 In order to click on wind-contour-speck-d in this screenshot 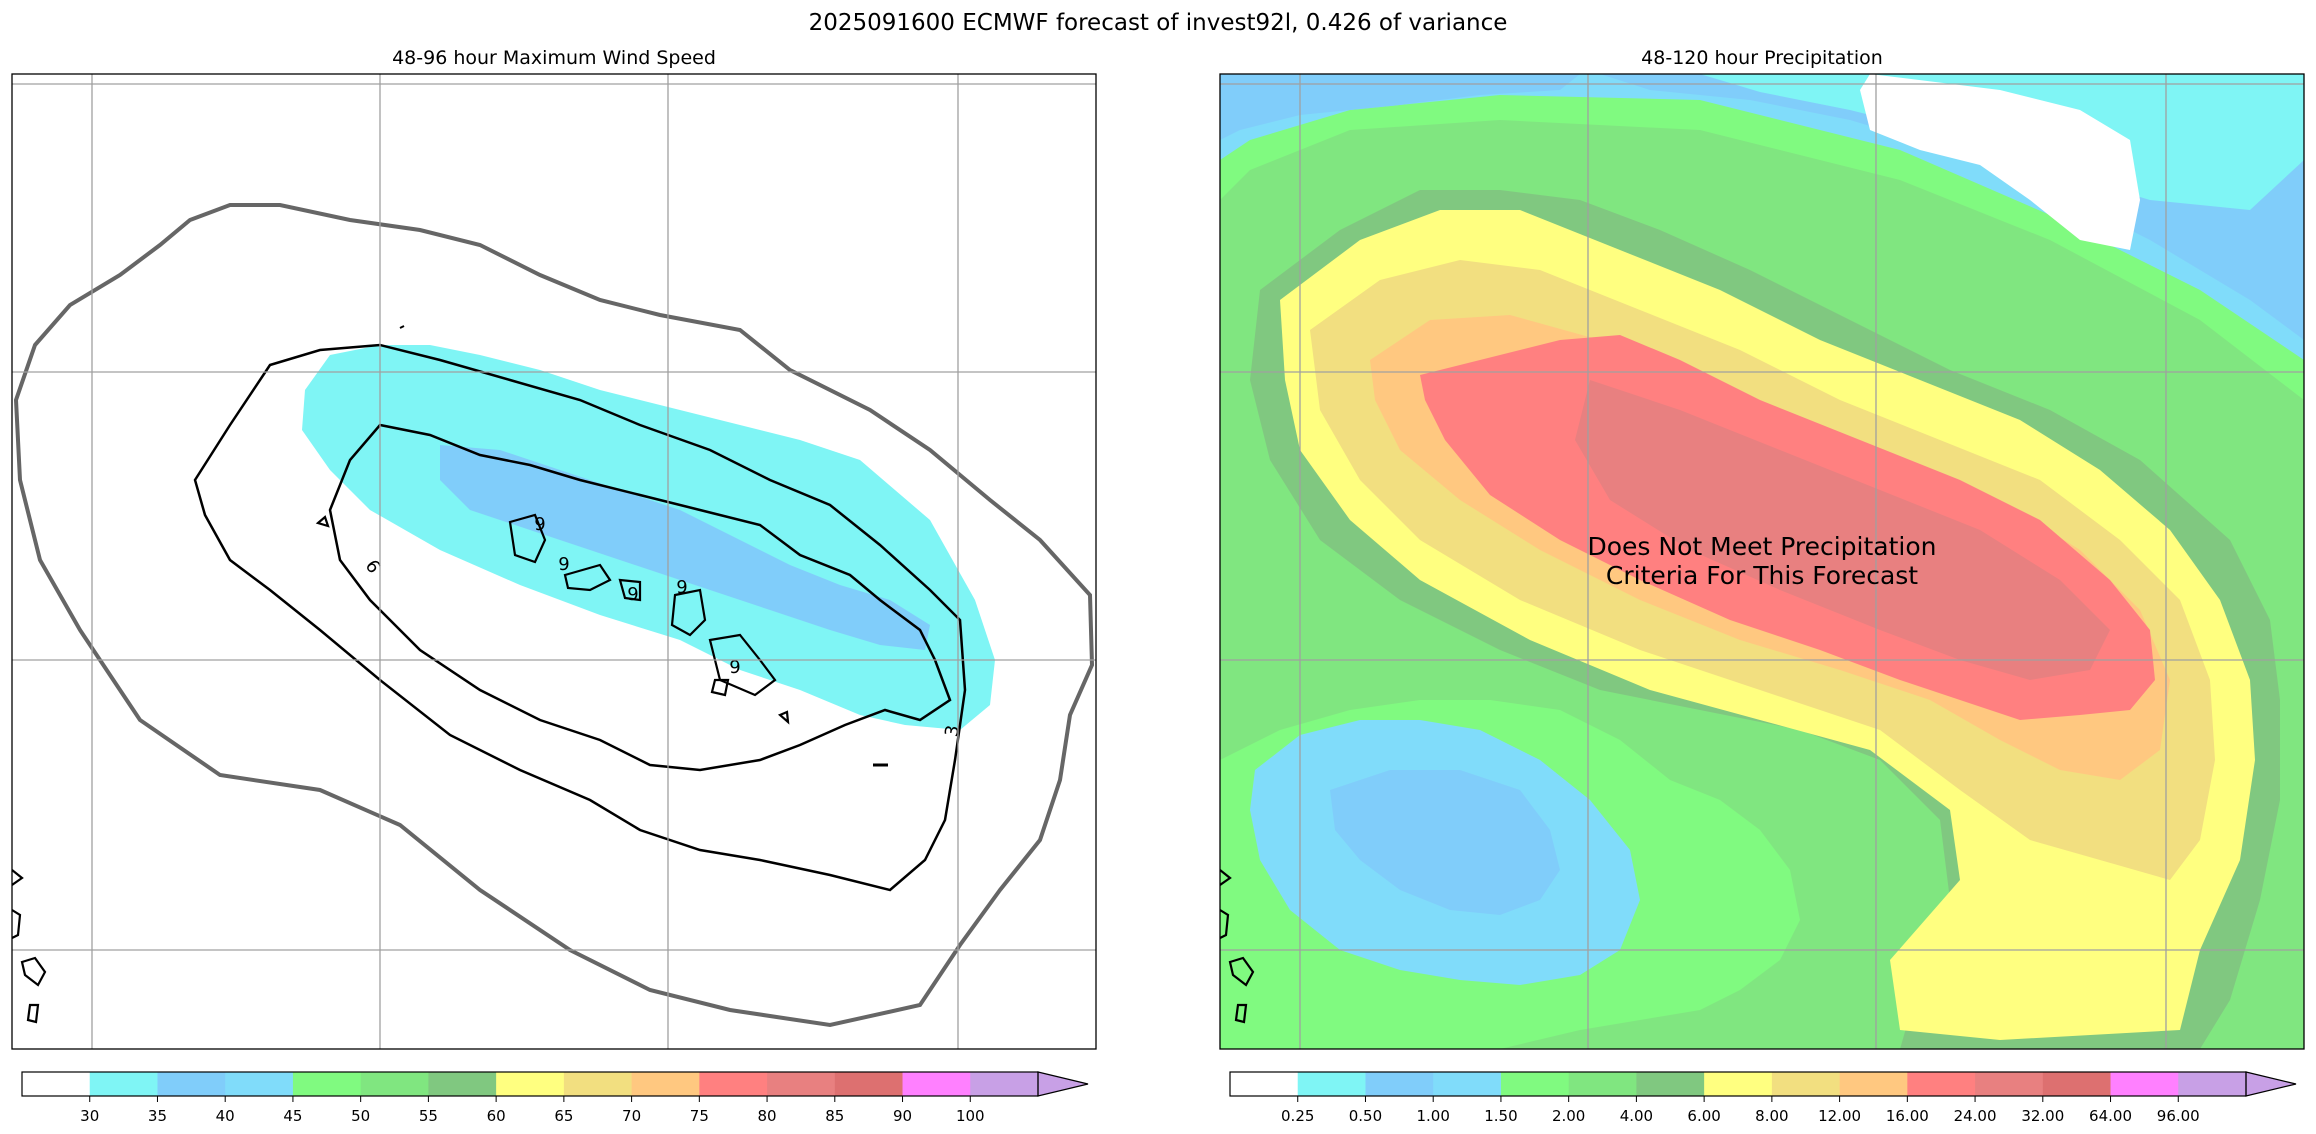, I will do `click(402, 327)`.